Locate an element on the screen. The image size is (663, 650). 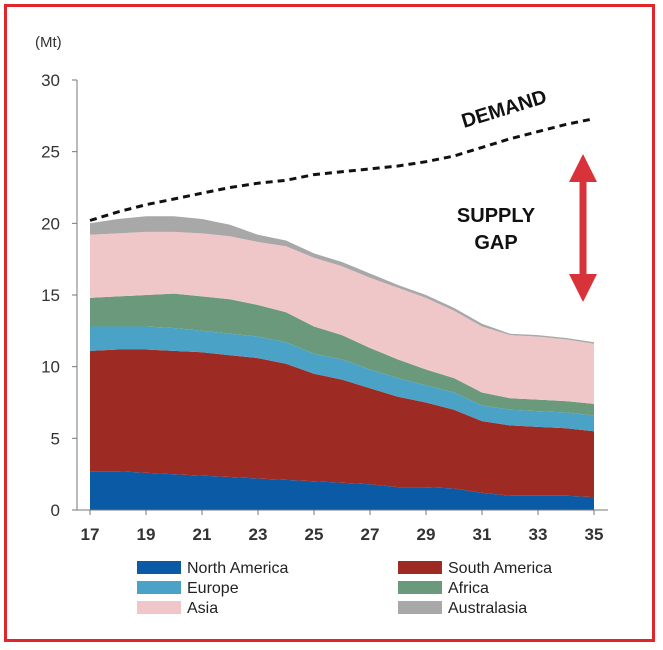
x-tick-label: 23 is located at coordinates (258, 534).